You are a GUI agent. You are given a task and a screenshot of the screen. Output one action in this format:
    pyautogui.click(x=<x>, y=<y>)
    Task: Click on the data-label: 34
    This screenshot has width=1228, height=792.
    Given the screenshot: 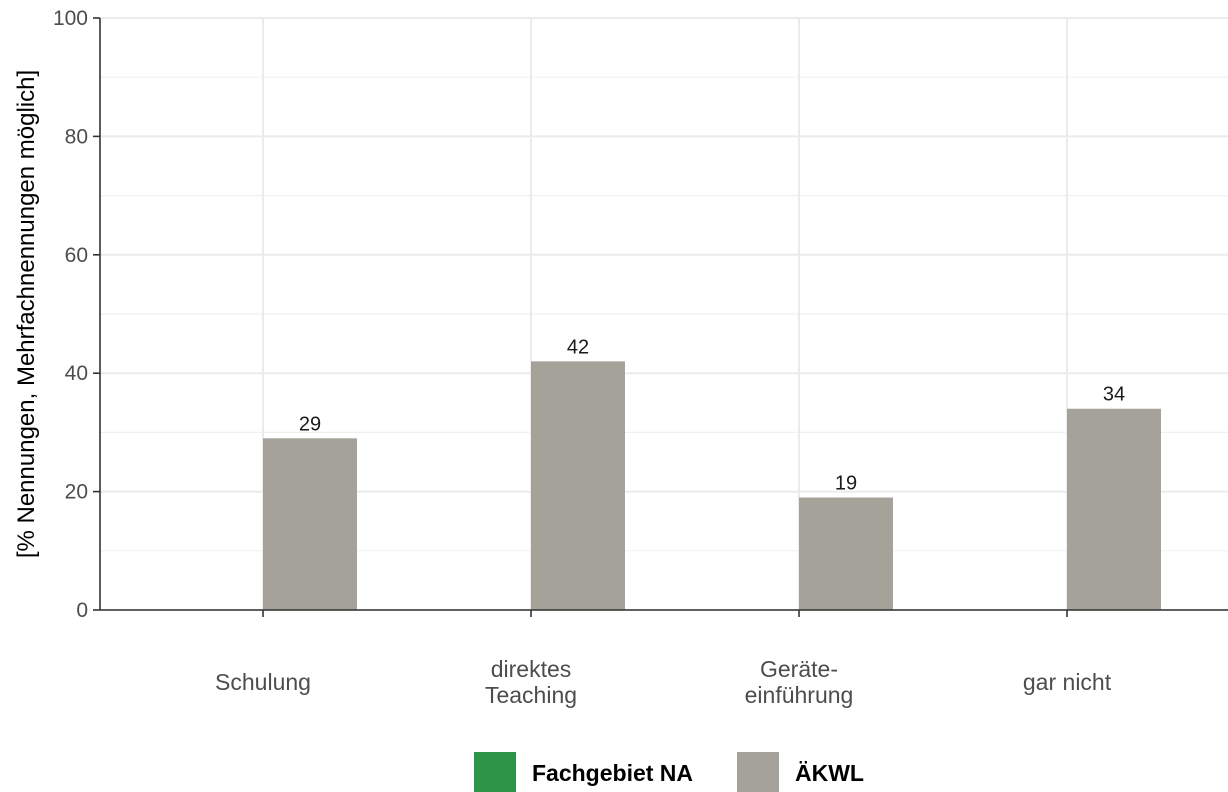 What is the action you would take?
    pyautogui.click(x=1114, y=395)
    